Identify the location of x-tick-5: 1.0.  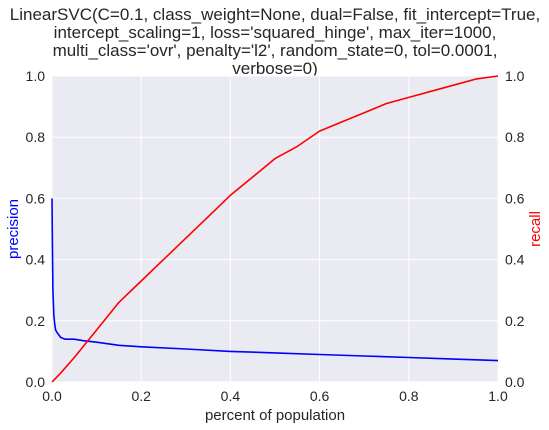
(498, 396).